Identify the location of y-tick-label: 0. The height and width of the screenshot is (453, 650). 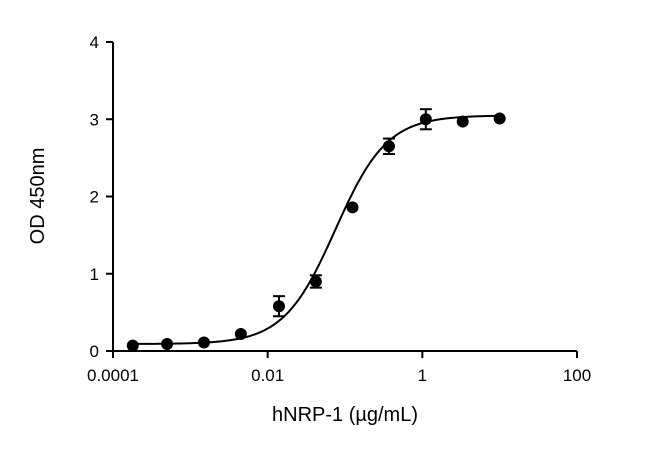
(94, 351).